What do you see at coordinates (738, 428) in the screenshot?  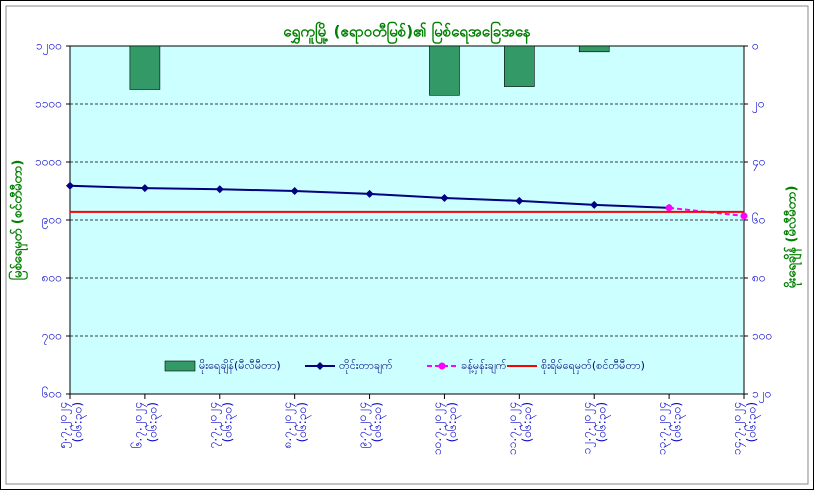 I see `x-tick-label: ၁၄.၇.၂၀၂၄` at bounding box center [738, 428].